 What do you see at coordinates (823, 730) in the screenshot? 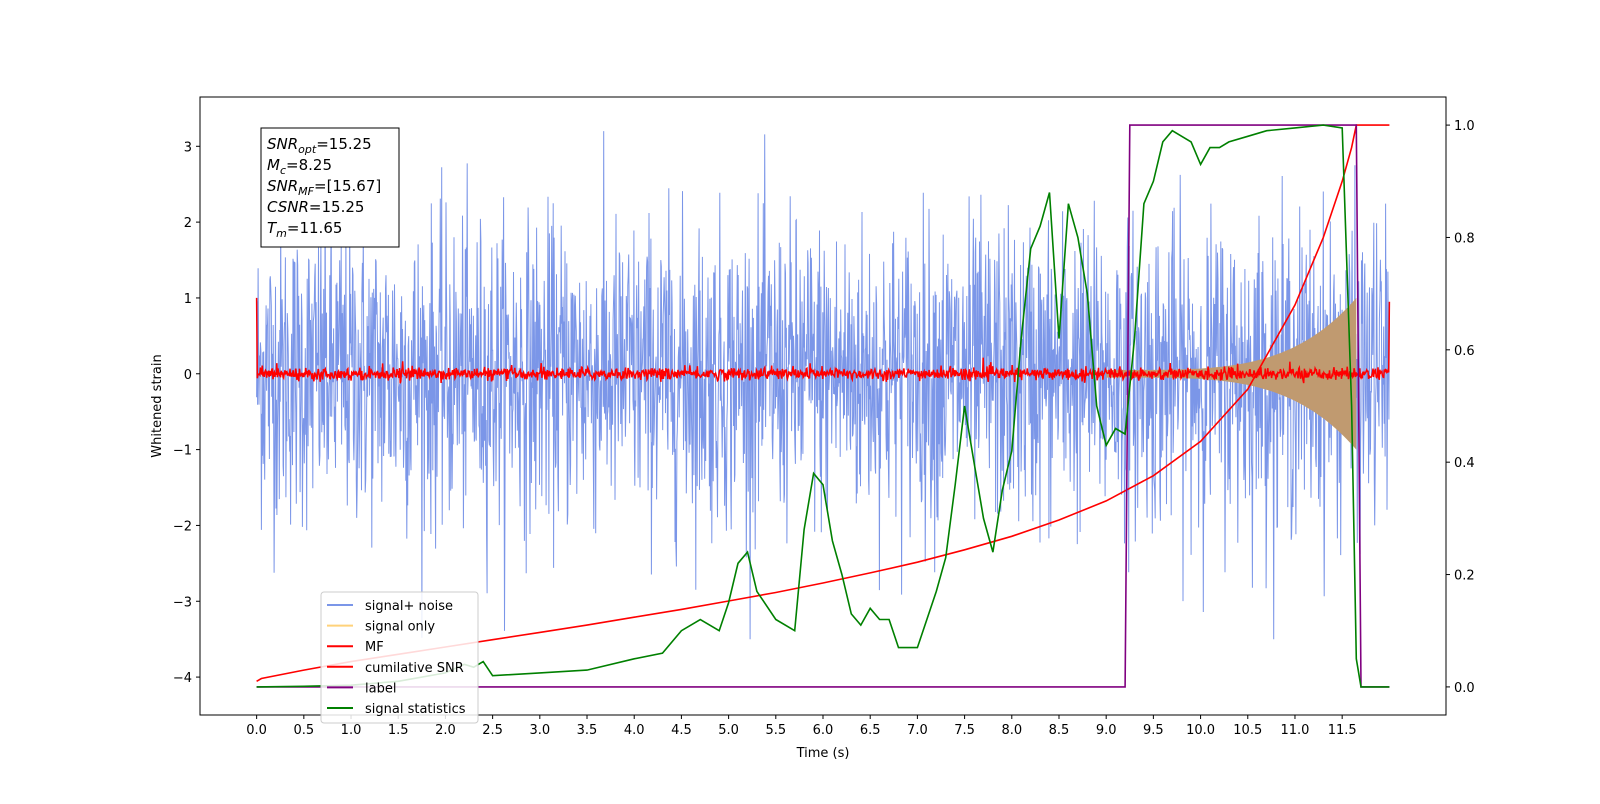
I see `x-tick-label: 6.0` at bounding box center [823, 730].